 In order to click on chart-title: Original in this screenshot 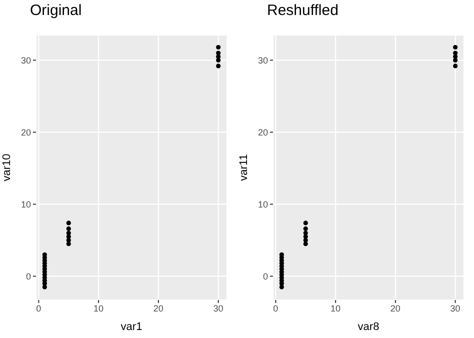, I will do `click(56, 10)`.